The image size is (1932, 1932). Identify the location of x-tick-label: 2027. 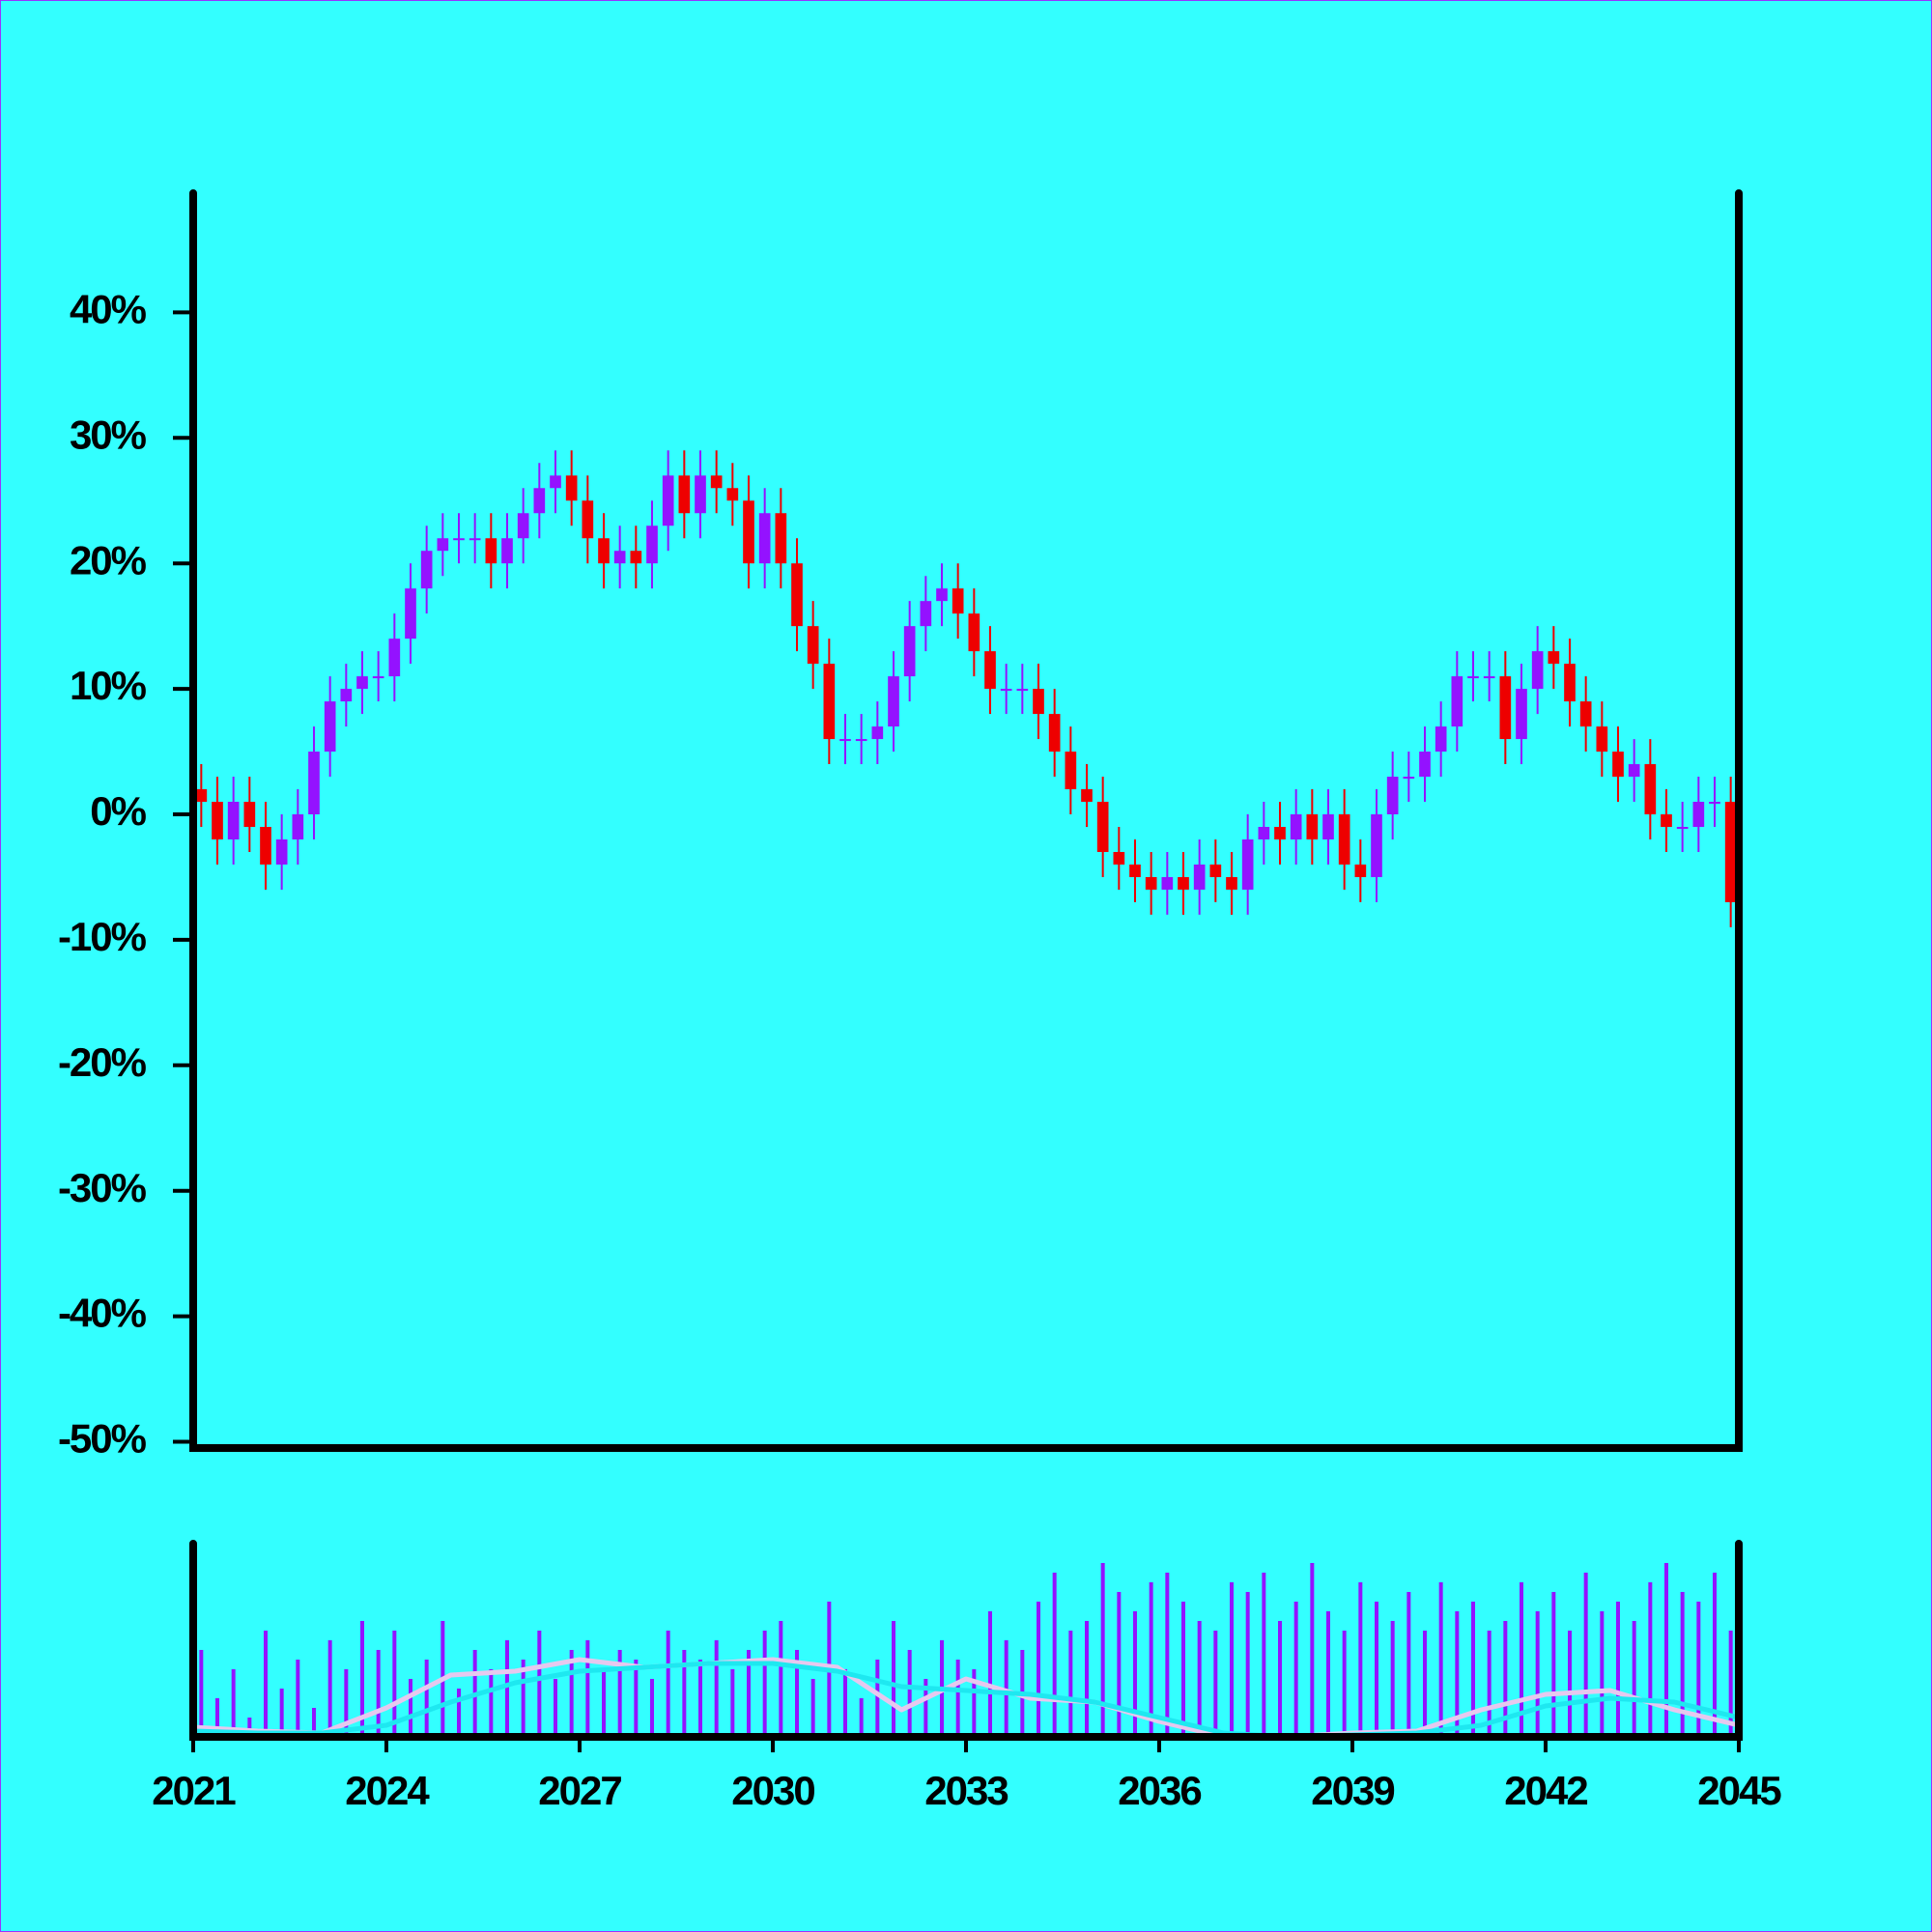
(579, 1790).